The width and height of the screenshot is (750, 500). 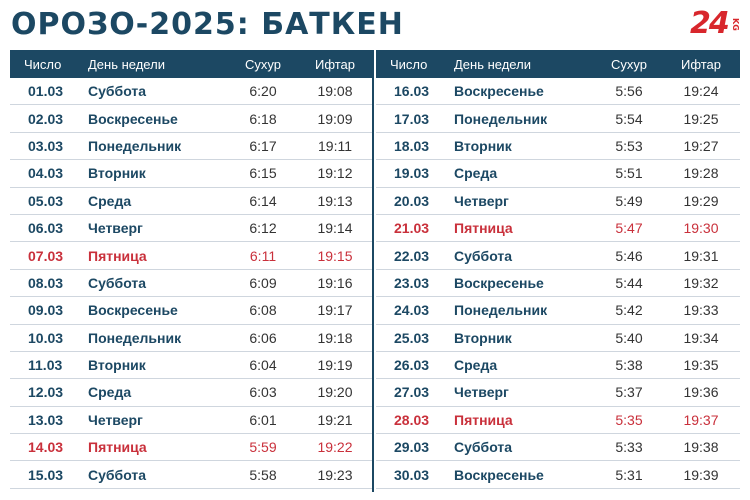 I want to click on table-row: 17.03 Понедельник 5:54 19:25, so click(x=558, y=119).